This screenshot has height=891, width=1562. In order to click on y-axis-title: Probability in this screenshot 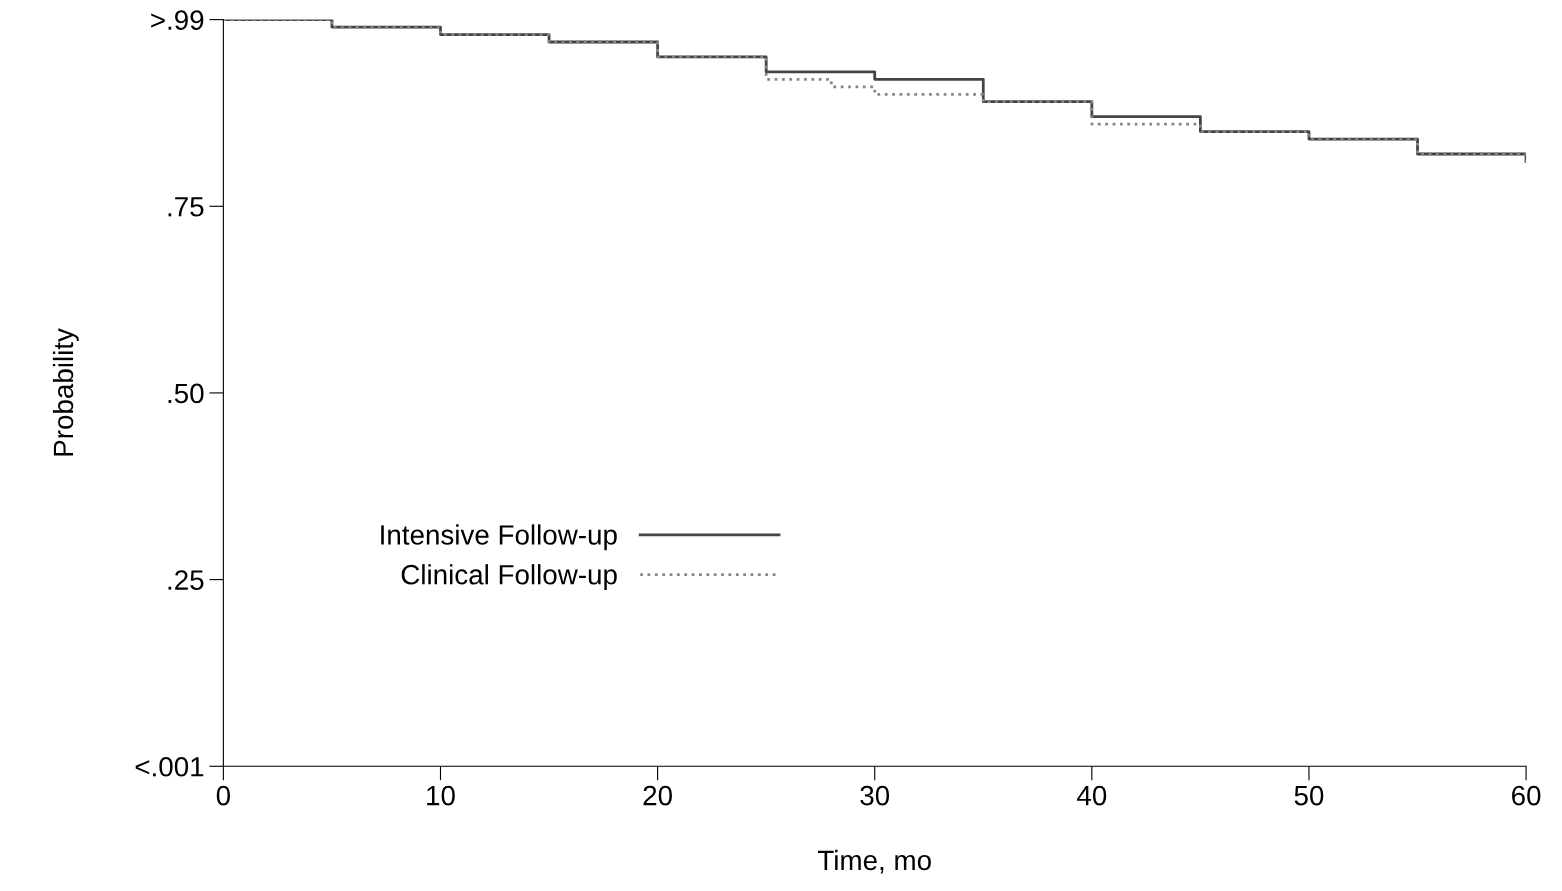, I will do `click(65, 392)`.